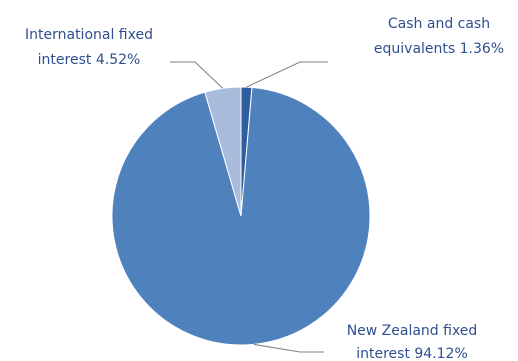  What do you see at coordinates (89, 60) in the screenshot?
I see `slice-label-international-line2: interest 4.52%` at bounding box center [89, 60].